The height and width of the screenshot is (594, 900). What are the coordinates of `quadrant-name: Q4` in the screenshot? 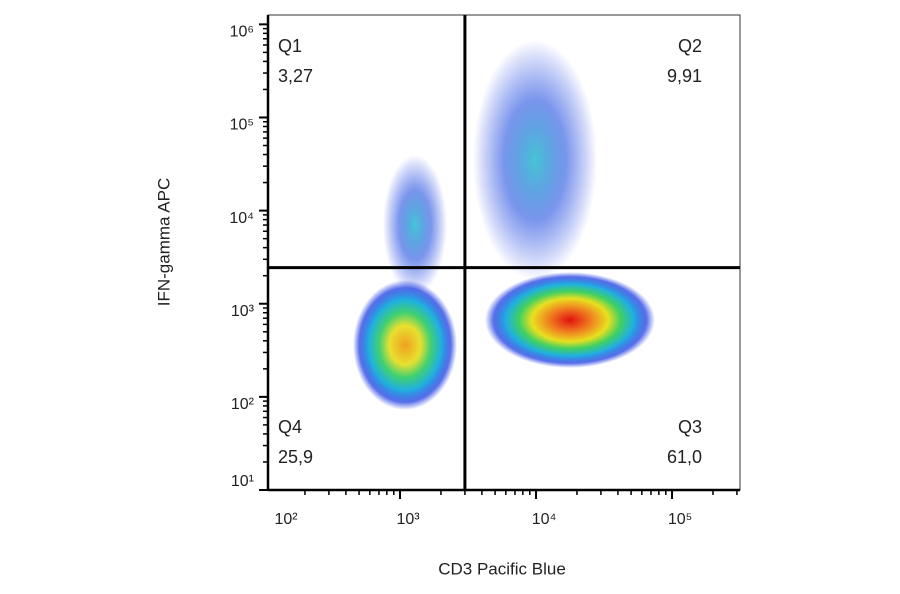 It's located at (290, 427).